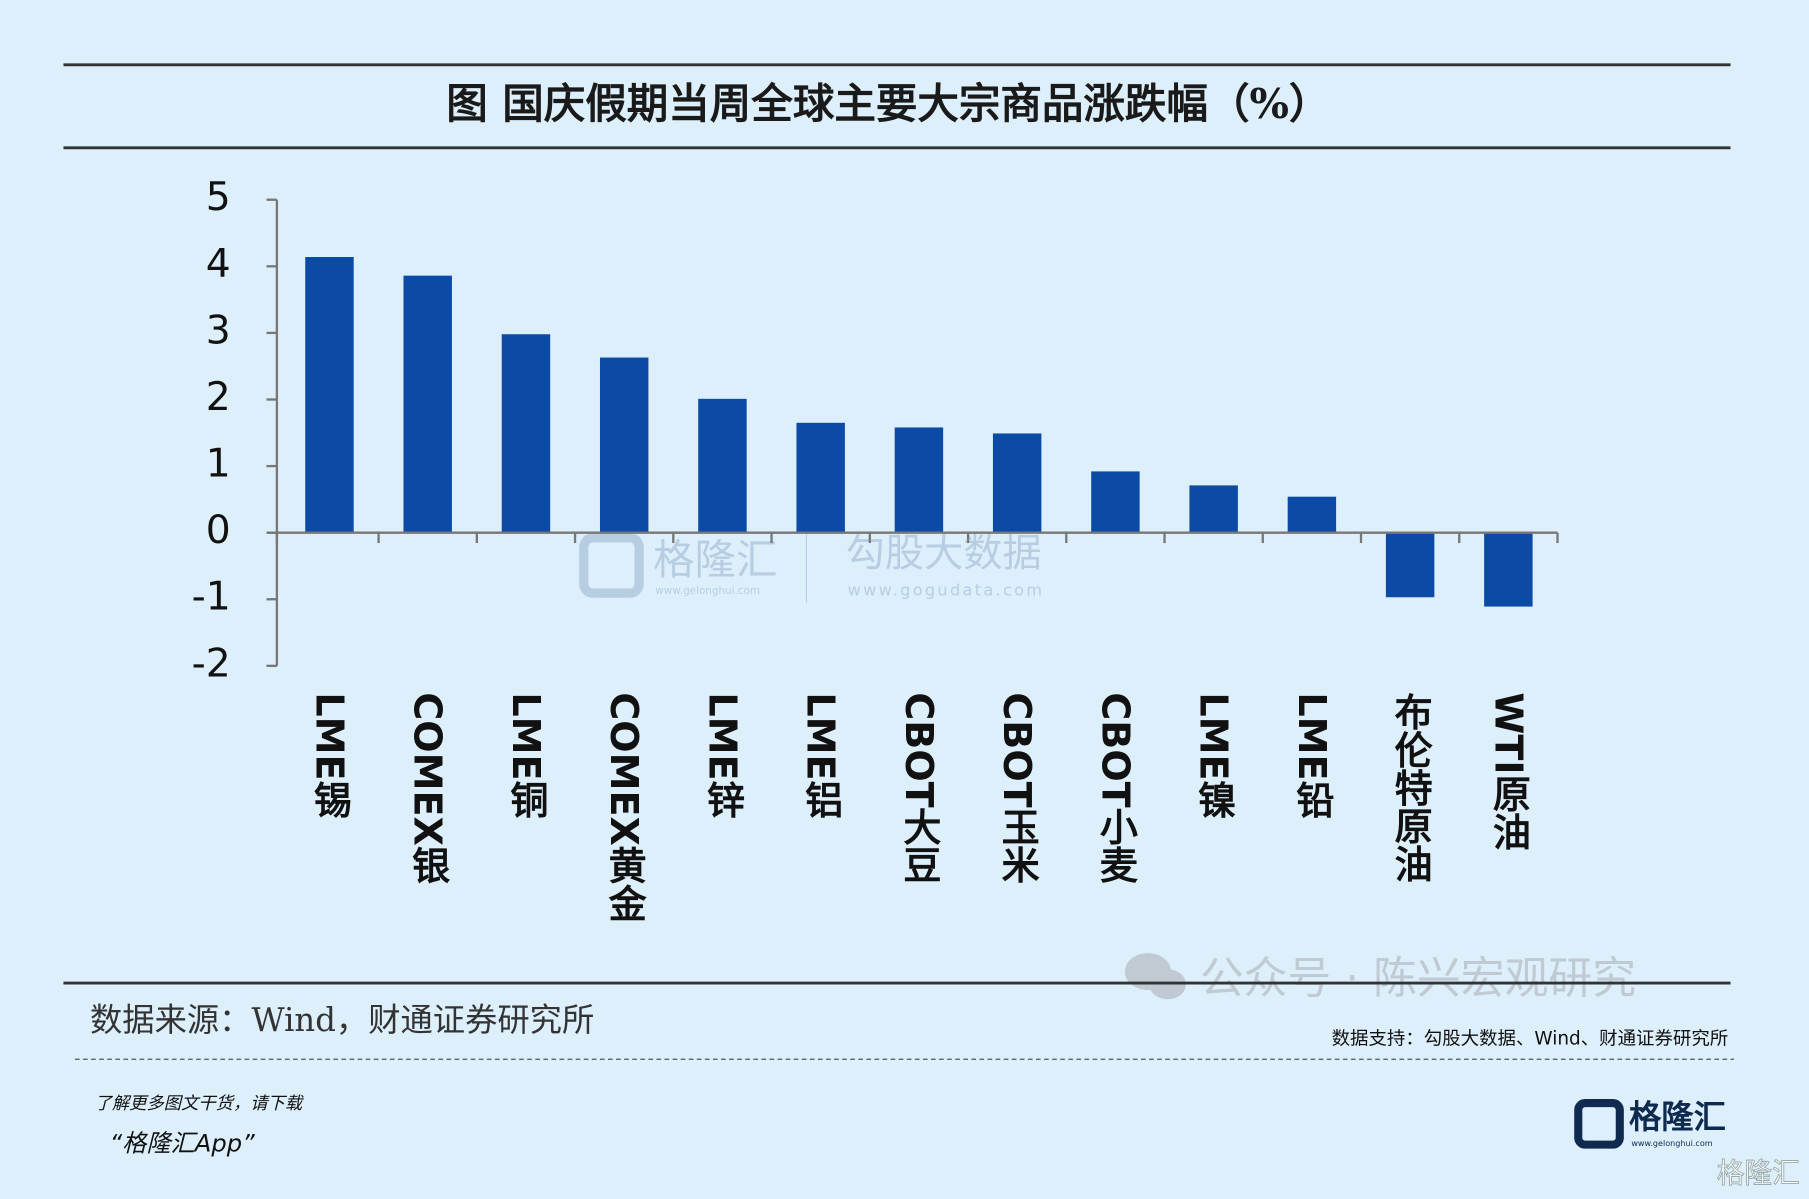  Describe the element at coordinates (428, 788) in the screenshot. I see `x-tick-label: COMEX银` at that location.